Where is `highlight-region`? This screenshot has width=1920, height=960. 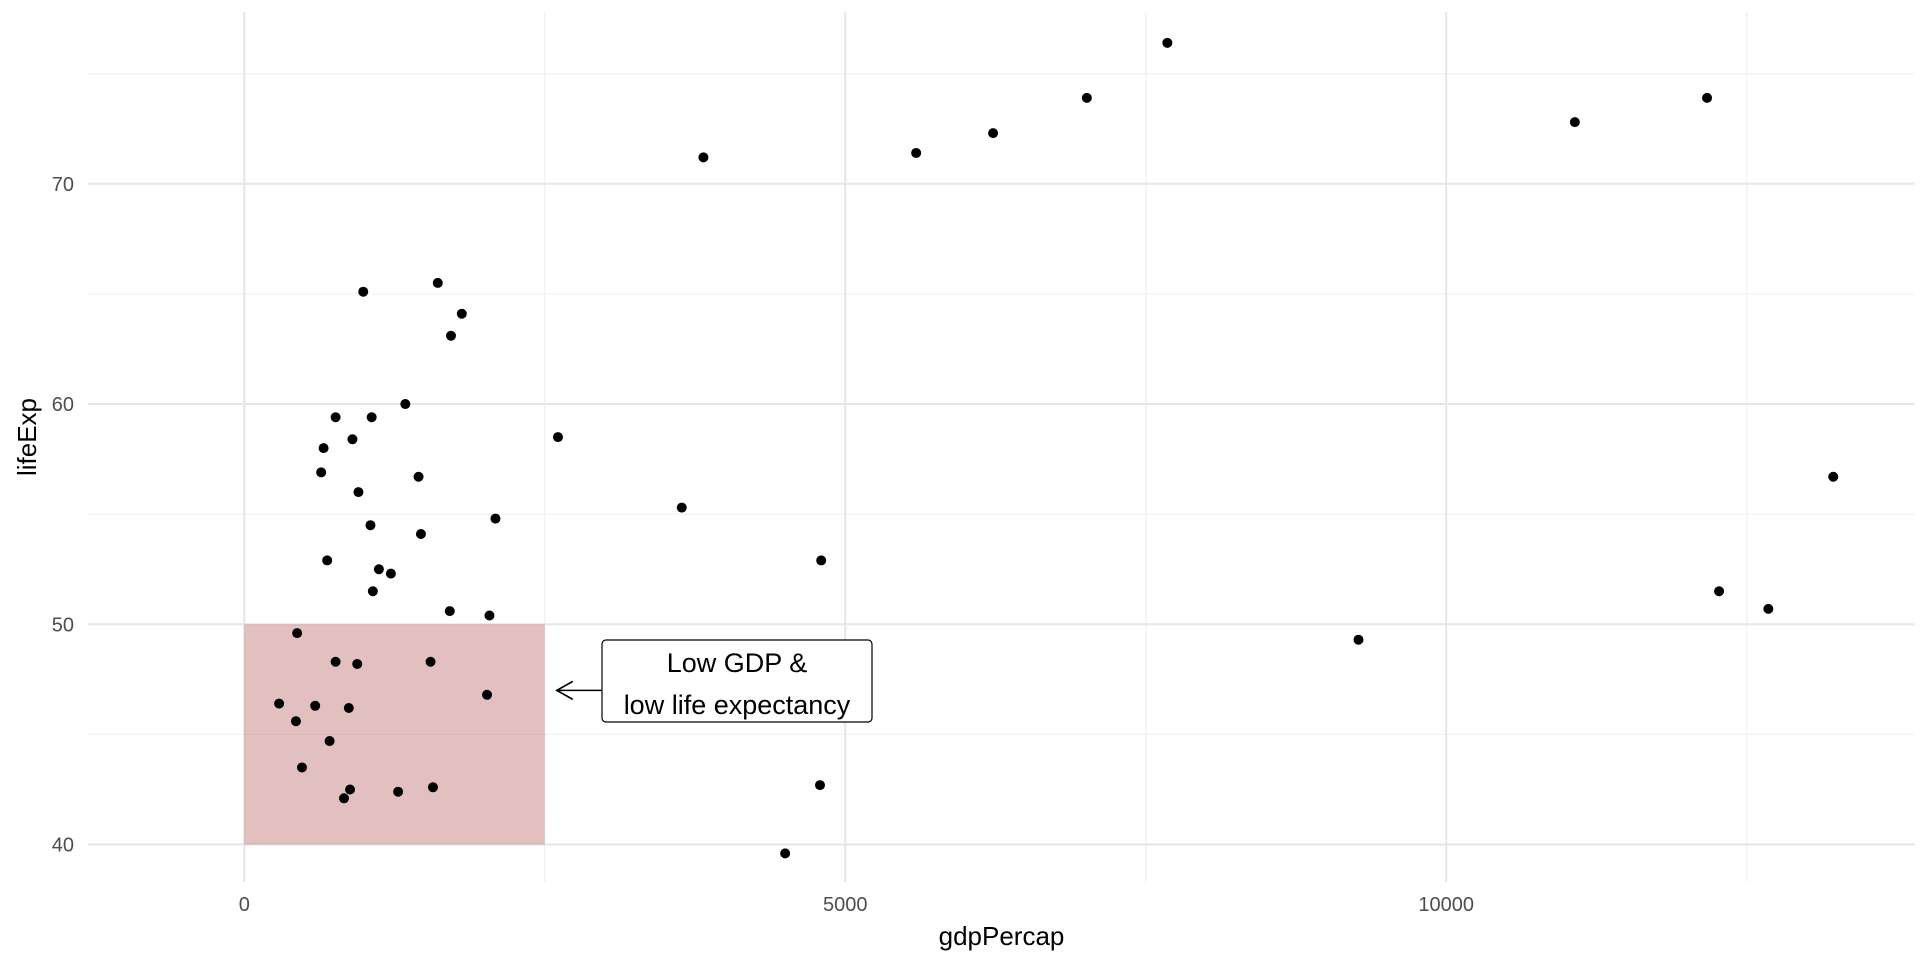 highlight-region is located at coordinates (394, 734).